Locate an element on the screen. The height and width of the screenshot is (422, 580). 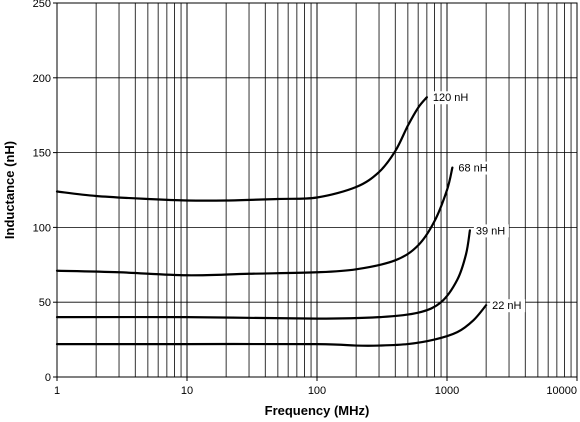
series-label-2: 39 nH is located at coordinates (490, 231).